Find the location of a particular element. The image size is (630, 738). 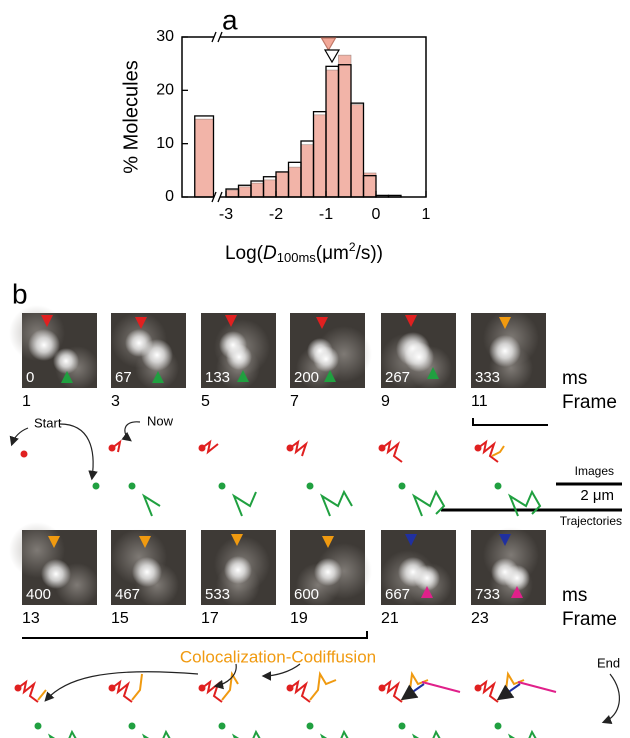

frame-number: 19 is located at coordinates (299, 618).